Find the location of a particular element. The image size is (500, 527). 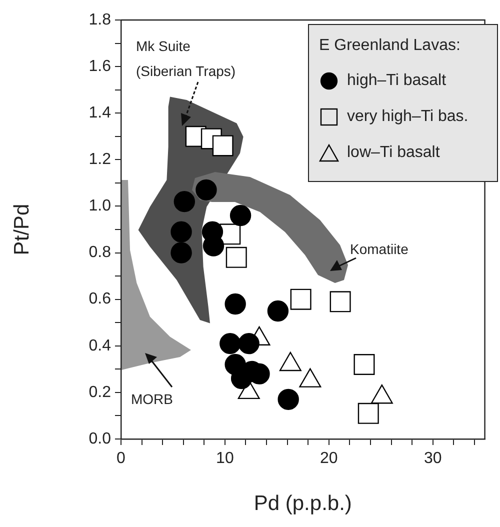

annotation: MORB is located at coordinates (152, 398).